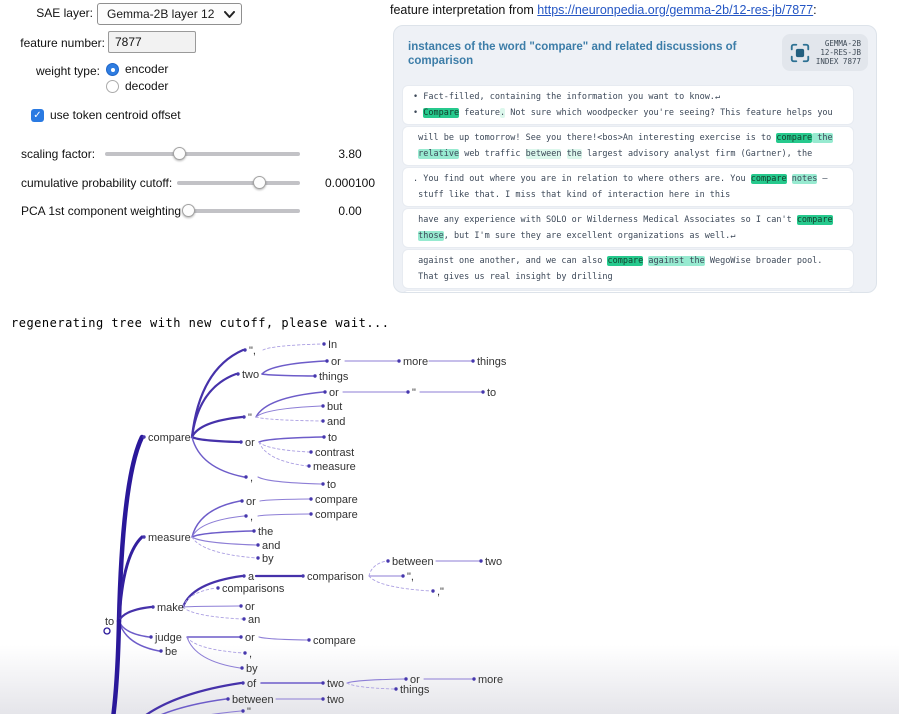  I want to click on sae-layer-select: Gemma-2B layer 12, so click(169, 14).